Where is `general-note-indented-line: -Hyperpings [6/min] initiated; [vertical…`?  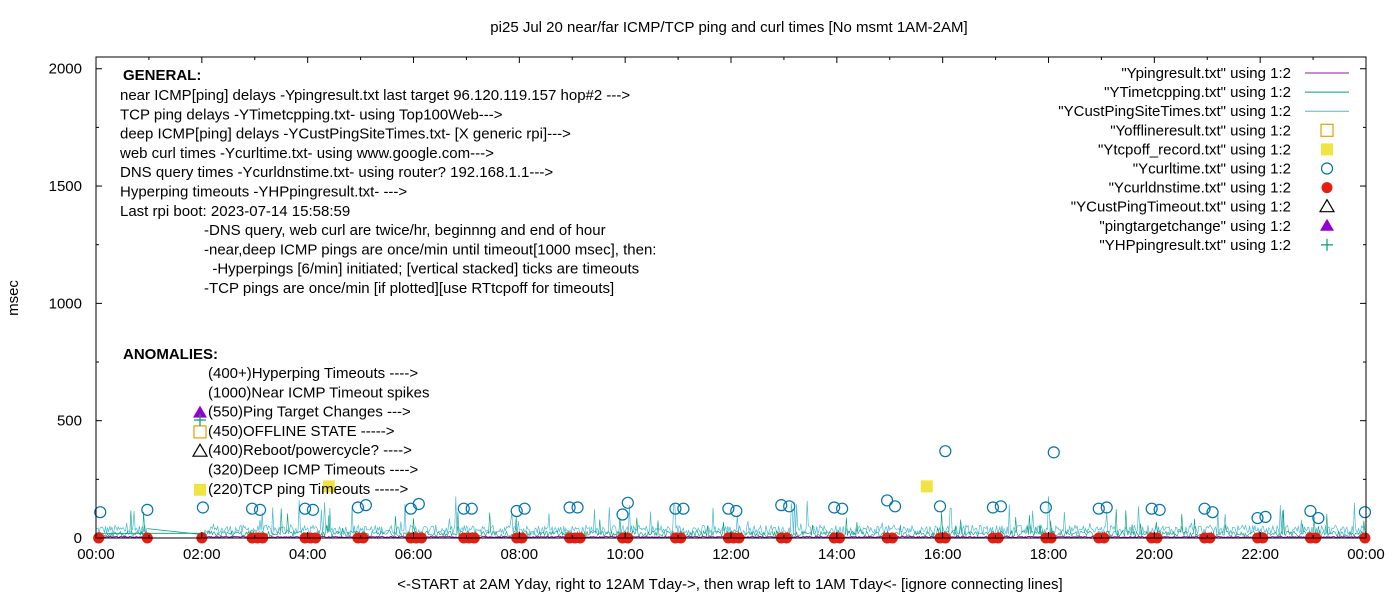
general-note-indented-line: -Hyperpings [6/min] initiated; [vertical… is located at coordinates (421, 269).